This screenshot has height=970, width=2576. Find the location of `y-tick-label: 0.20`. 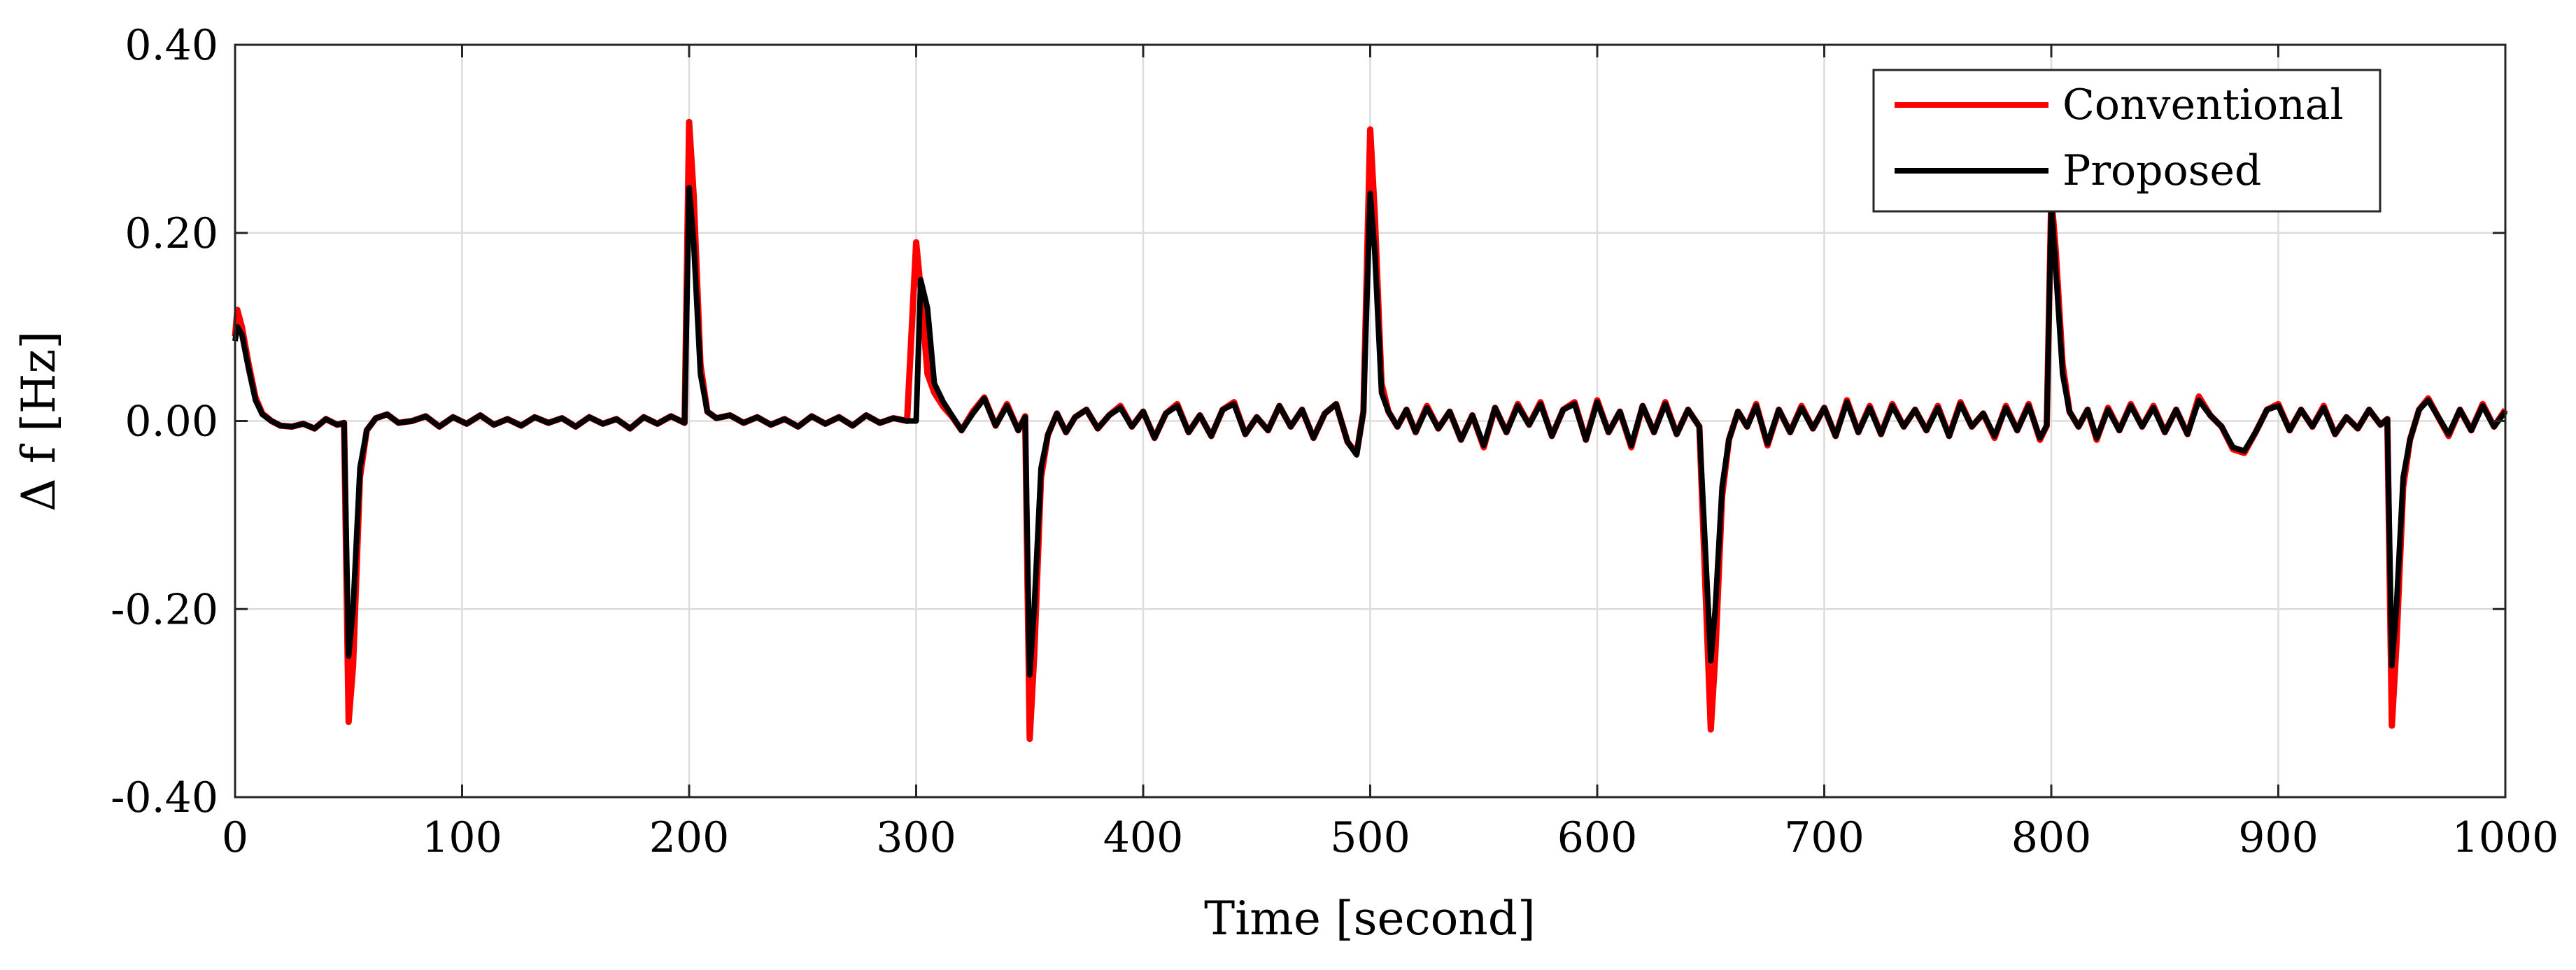

y-tick-label: 0.20 is located at coordinates (171, 233).